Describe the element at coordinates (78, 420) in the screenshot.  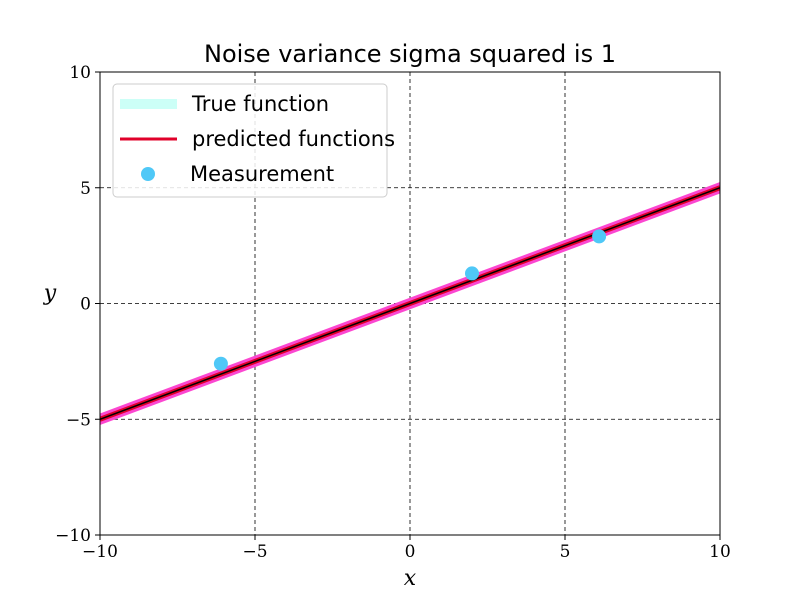
I see `y-tick-label: −5` at that location.